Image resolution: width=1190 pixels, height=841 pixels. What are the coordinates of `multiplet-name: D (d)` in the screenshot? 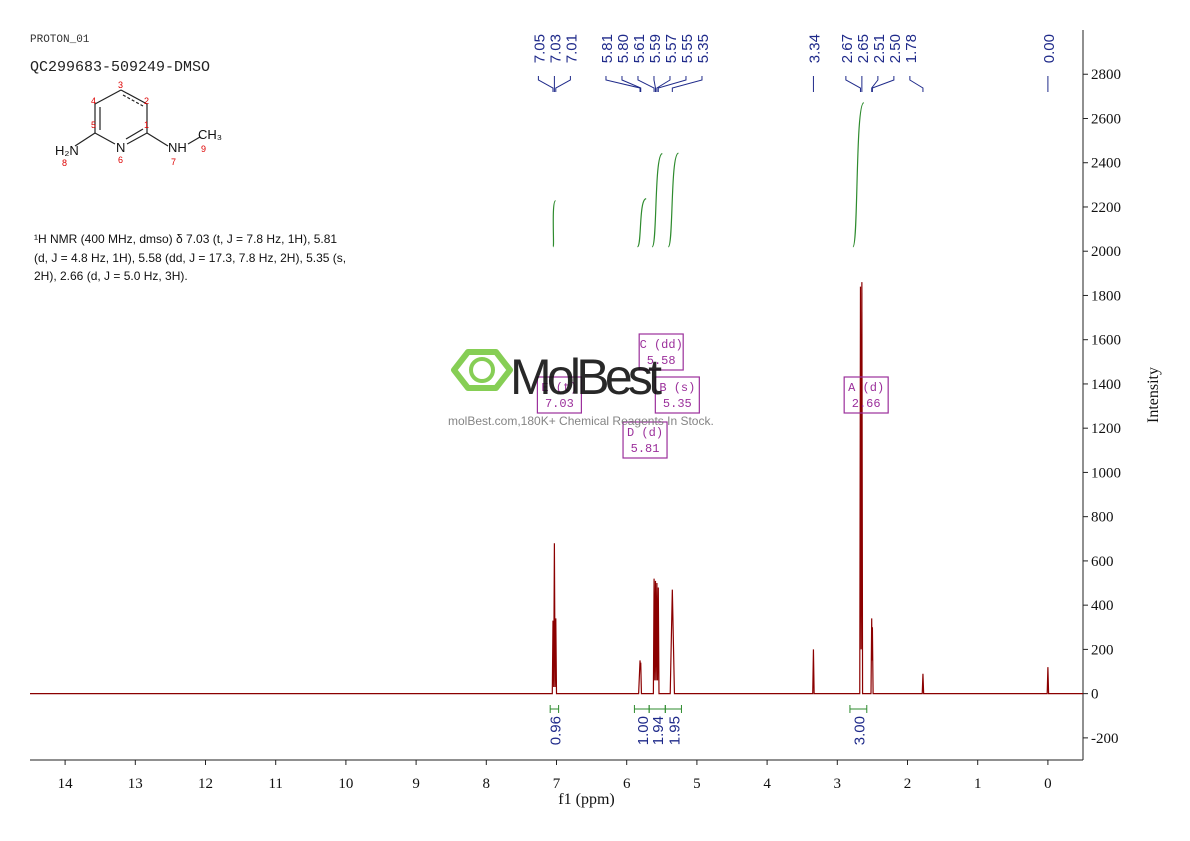 It's located at (645, 433).